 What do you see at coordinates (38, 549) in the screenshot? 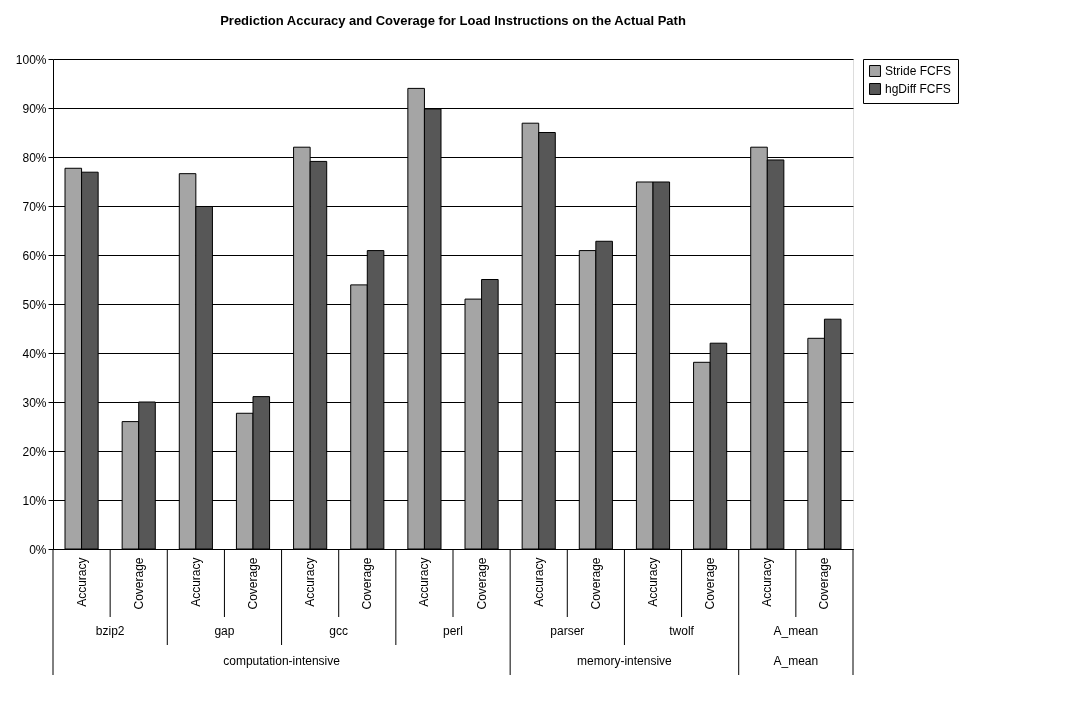
I see `y-tick-label: 0%` at bounding box center [38, 549].